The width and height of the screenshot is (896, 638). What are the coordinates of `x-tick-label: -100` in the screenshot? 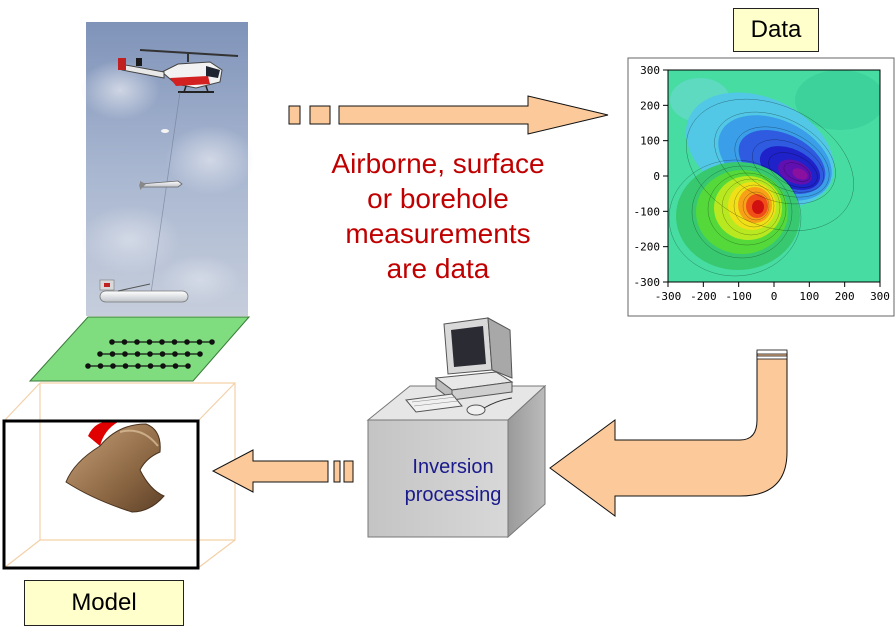 It's located at (738, 296).